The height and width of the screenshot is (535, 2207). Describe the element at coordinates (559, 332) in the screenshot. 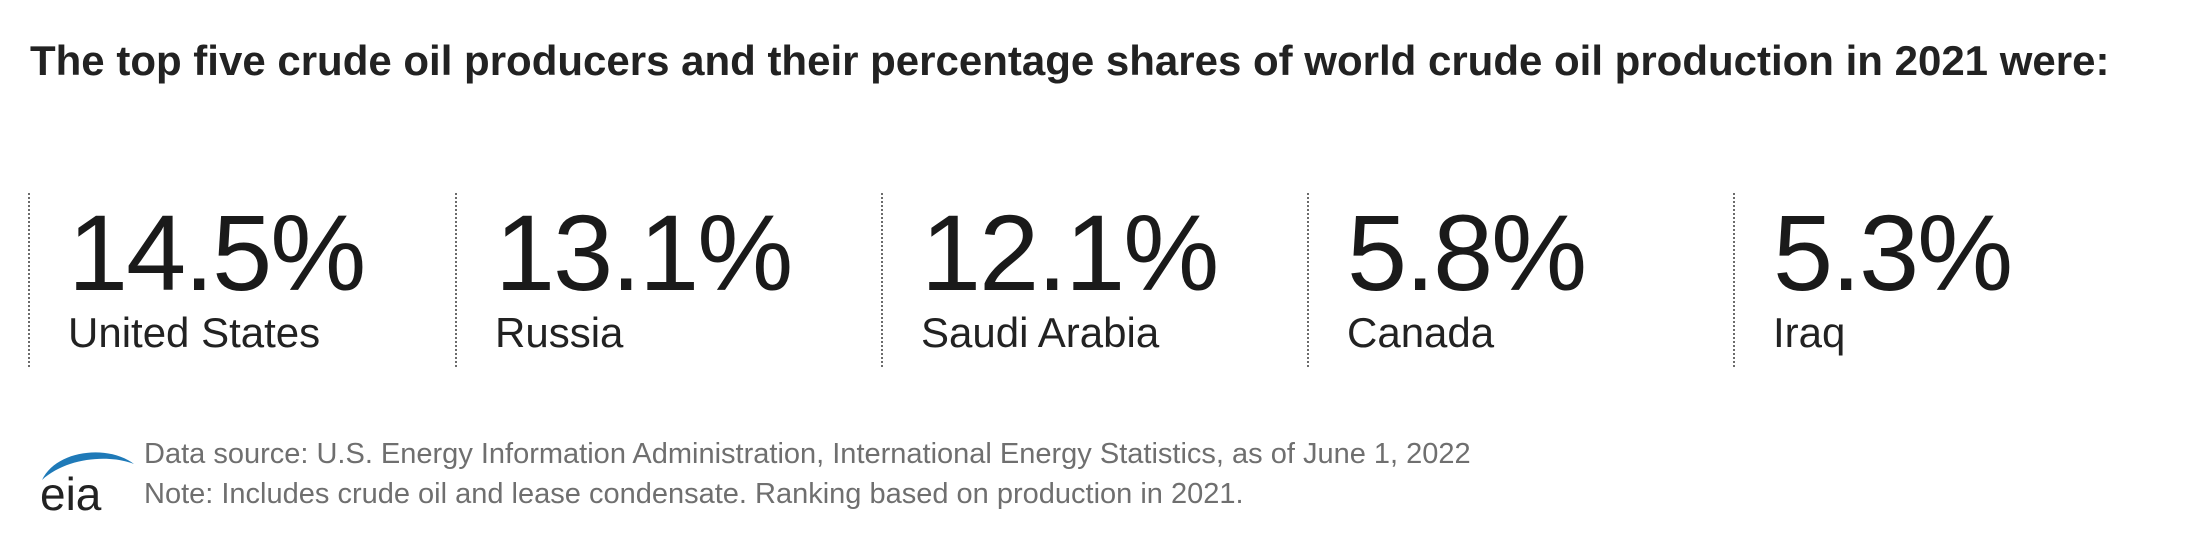

I see `stat-country: Russia` at that location.